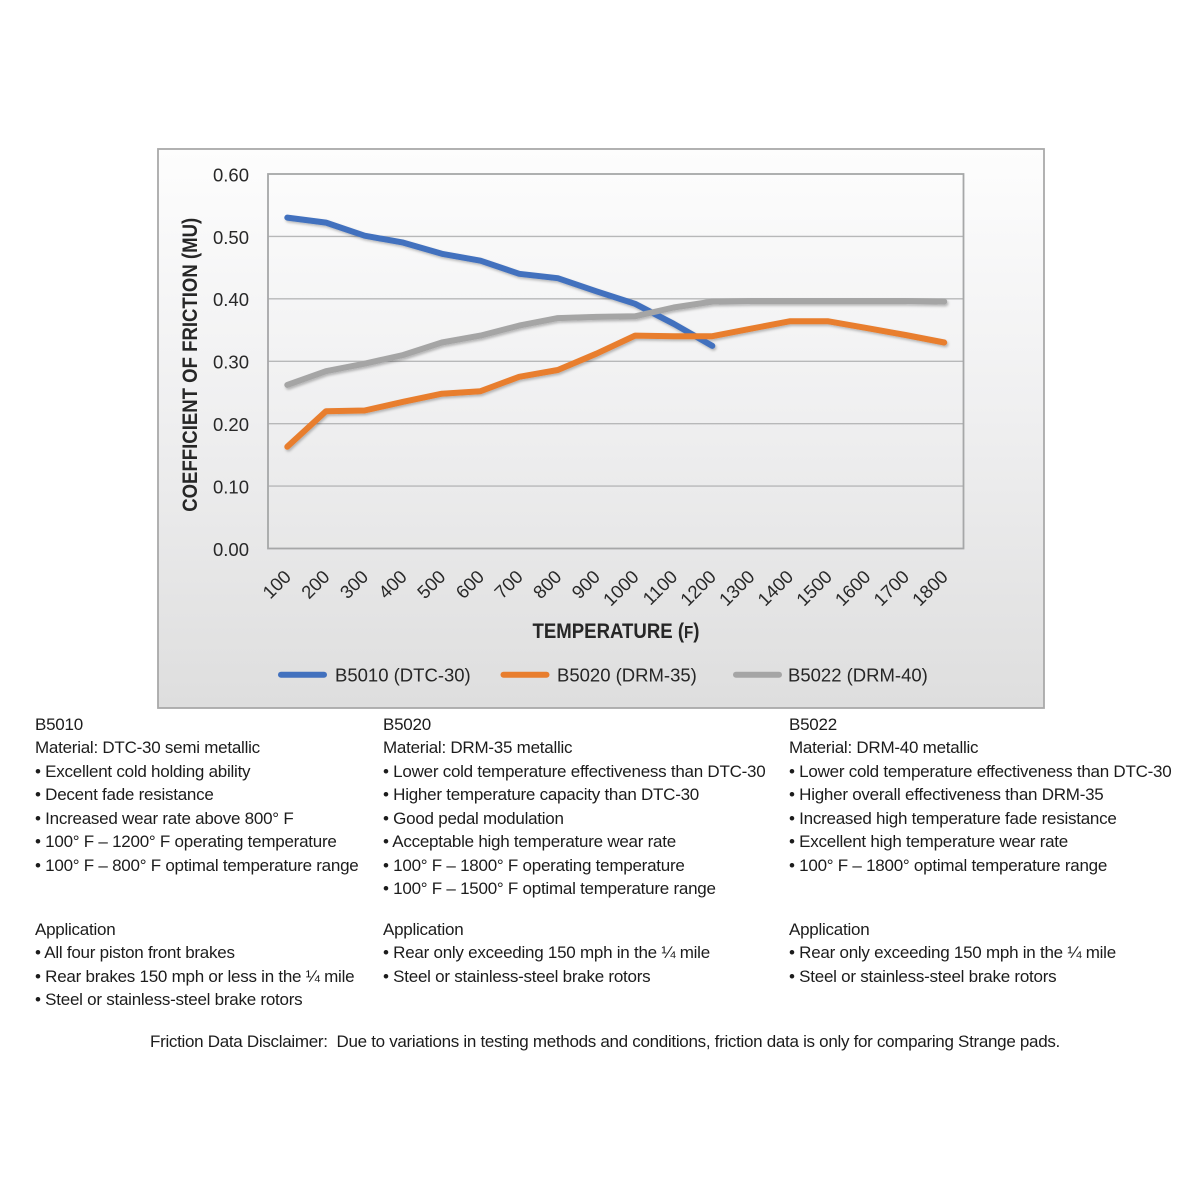  What do you see at coordinates (231, 549) in the screenshot?
I see `svg-text: 0.00` at bounding box center [231, 549].